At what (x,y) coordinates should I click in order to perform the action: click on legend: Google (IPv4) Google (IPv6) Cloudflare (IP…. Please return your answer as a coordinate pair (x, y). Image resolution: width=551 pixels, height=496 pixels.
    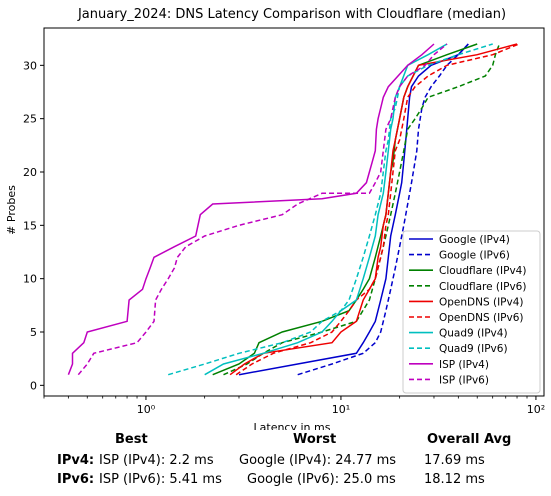
    Looking at the image, I should click on (471, 312).